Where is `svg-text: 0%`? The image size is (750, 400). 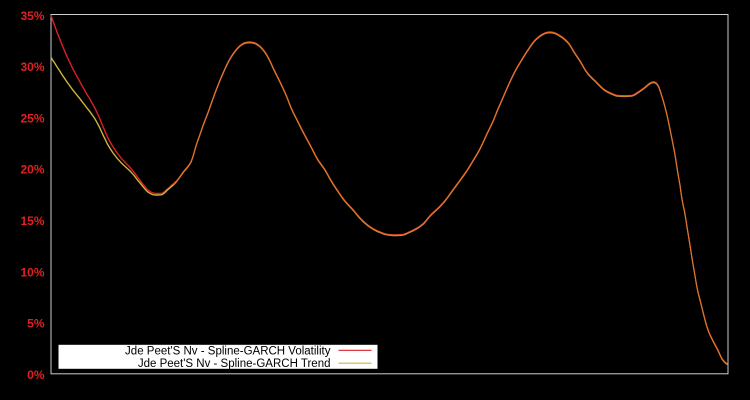
svg-text: 0% is located at coordinates (36, 375).